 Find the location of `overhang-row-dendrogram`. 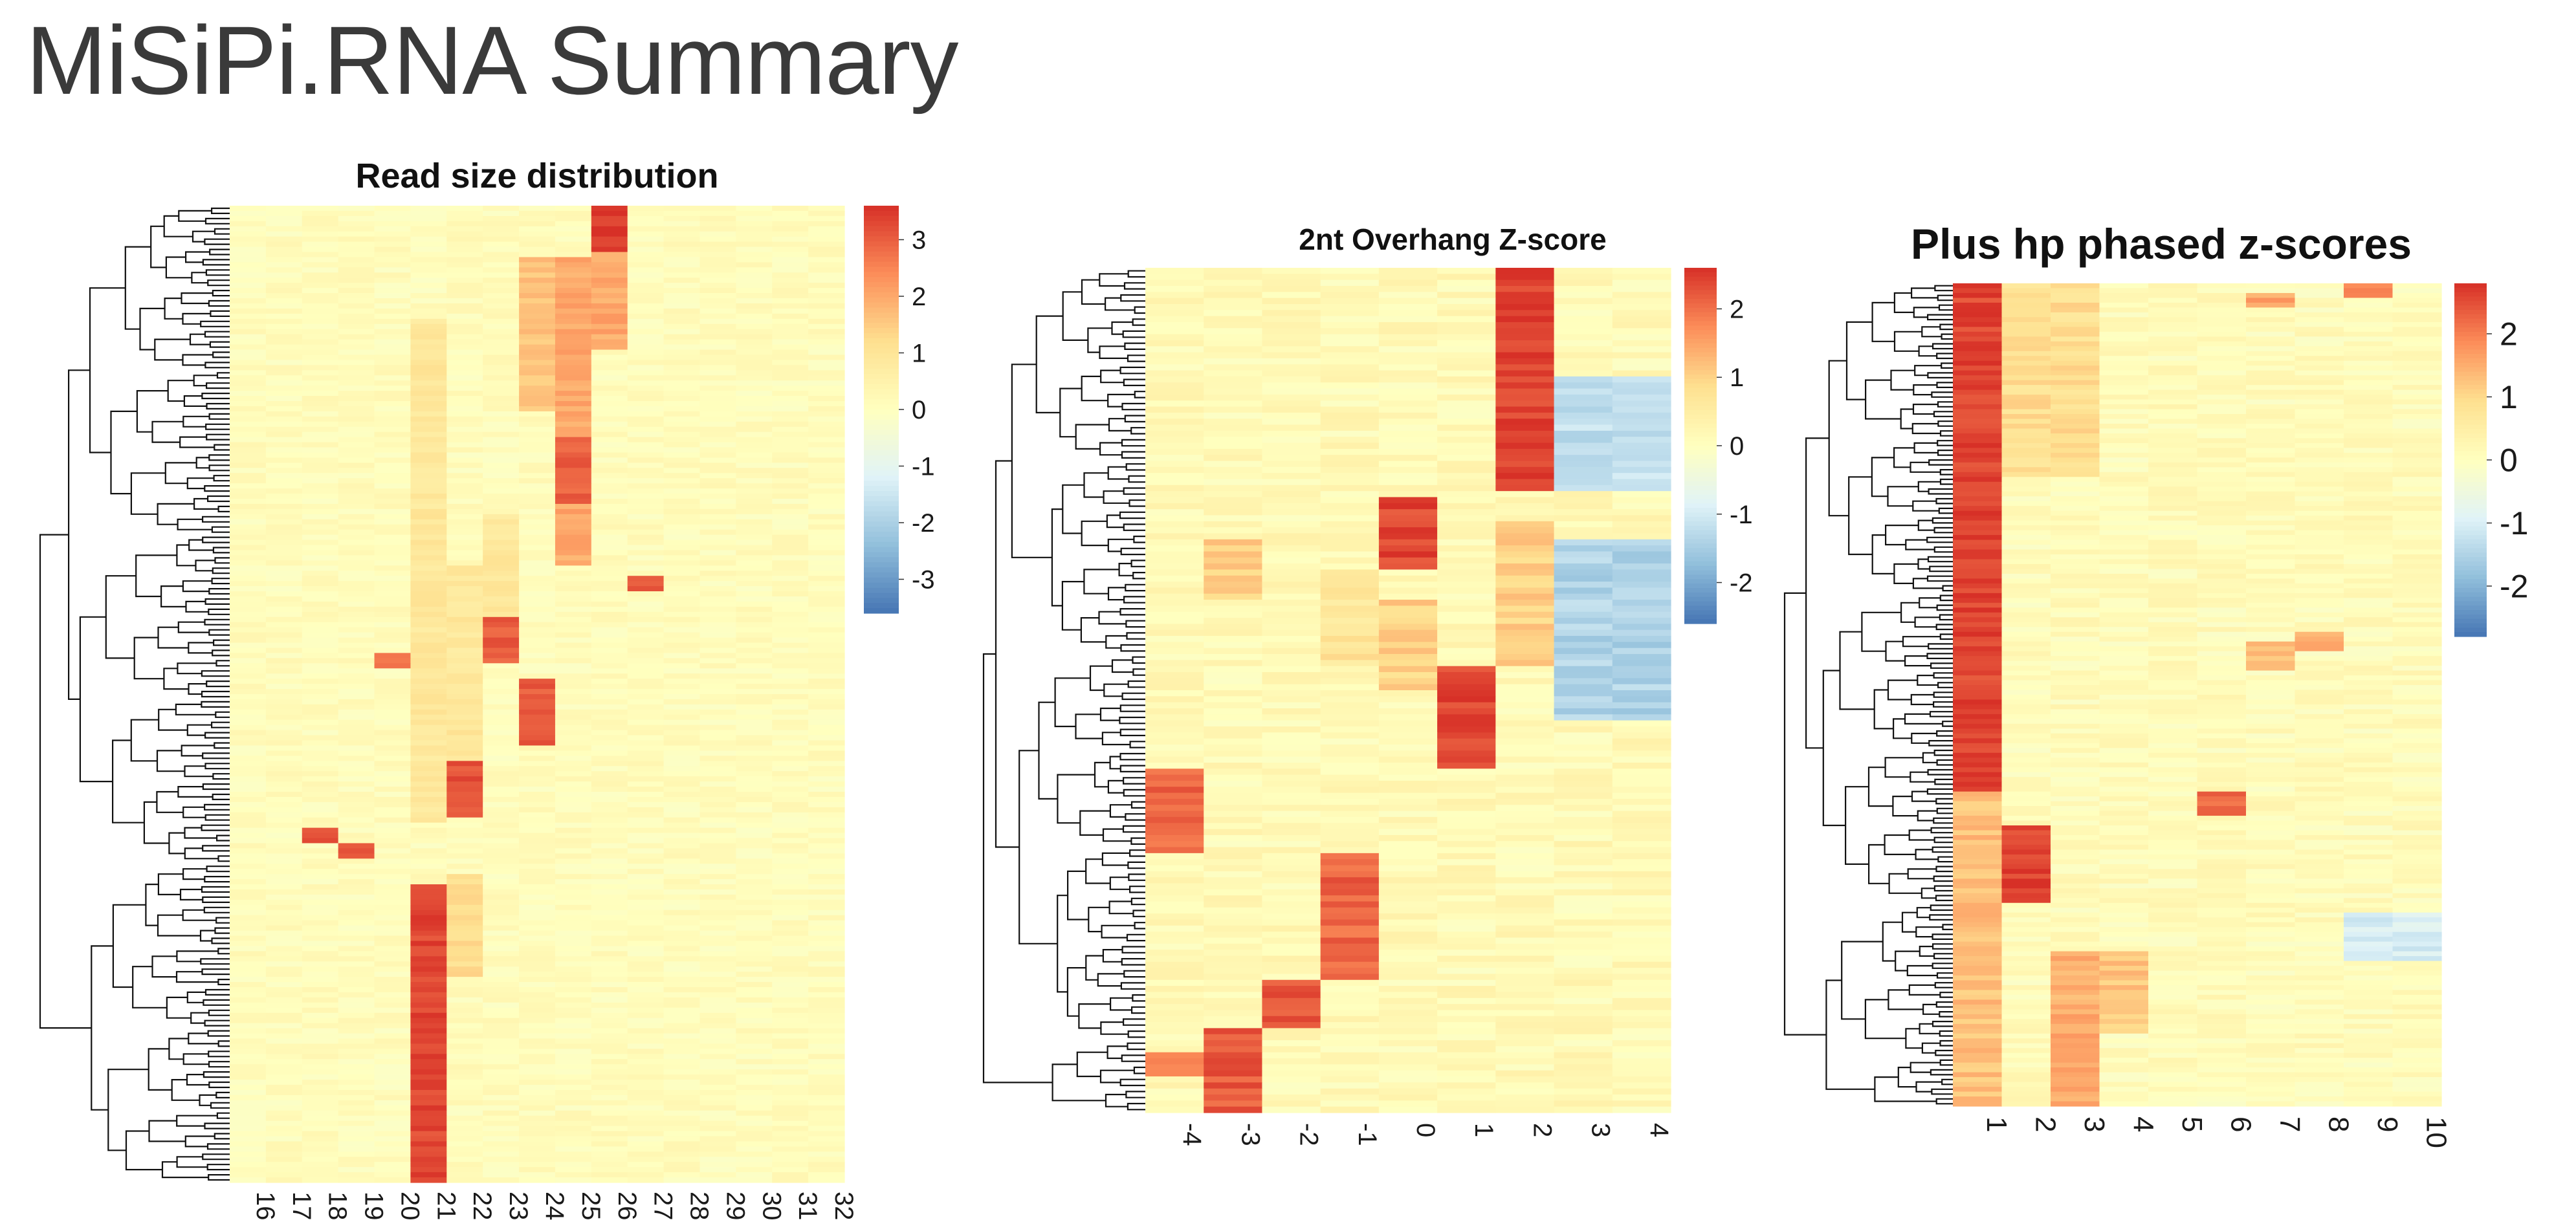

overhang-row-dendrogram is located at coordinates (1064, 691).